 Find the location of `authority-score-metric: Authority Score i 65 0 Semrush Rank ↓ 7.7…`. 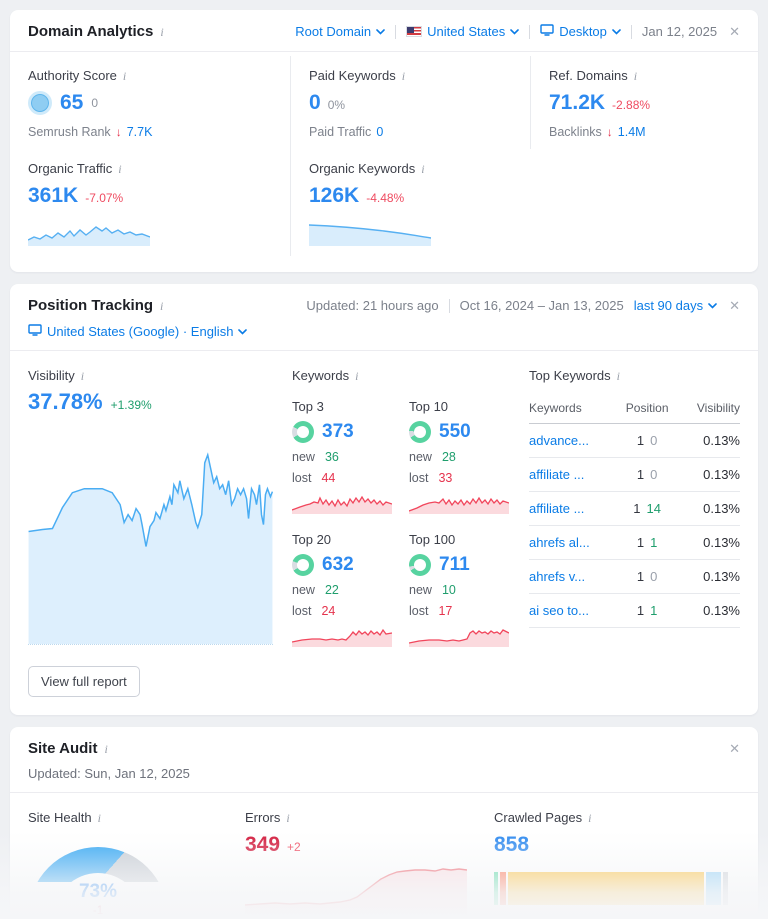

authority-score-metric: Authority Score i 65 0 Semrush Rank ↓ 7.7… is located at coordinates (150, 102).